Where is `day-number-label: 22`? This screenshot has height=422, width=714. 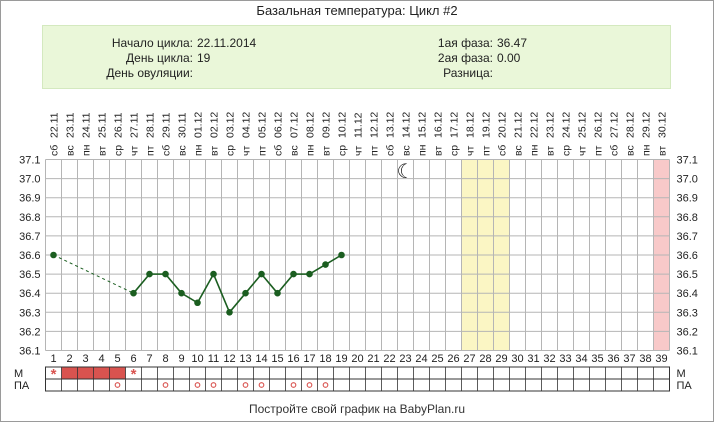
day-number-label: 22 is located at coordinates (389, 359).